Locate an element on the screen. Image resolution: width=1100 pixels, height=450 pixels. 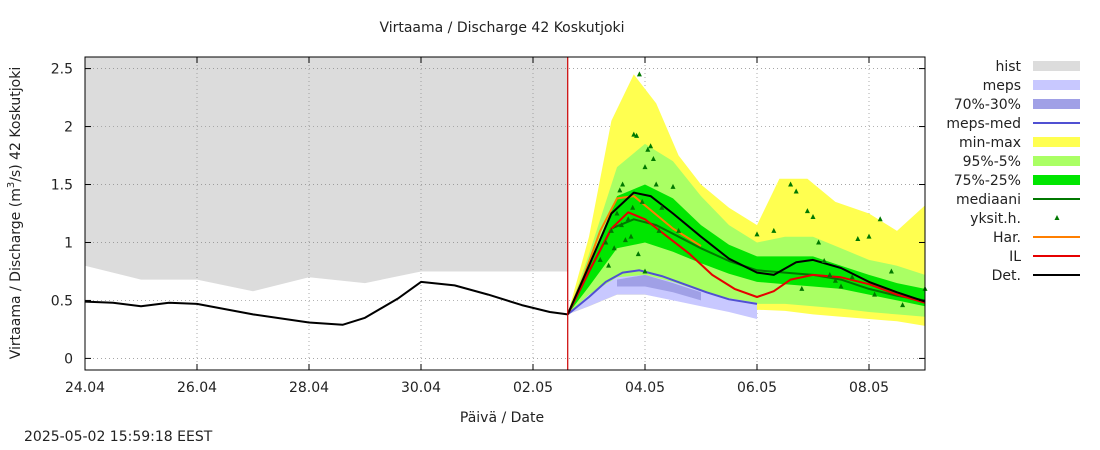
meps-band is located at coordinates (662, 296).